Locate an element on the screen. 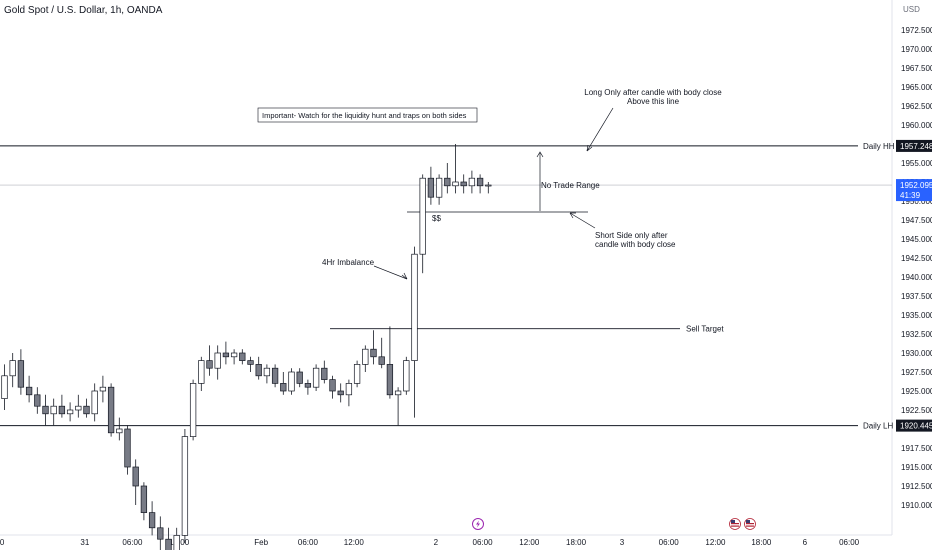 The height and width of the screenshot is (550, 932). no-trade-label: No Trade Range is located at coordinates (570, 185).